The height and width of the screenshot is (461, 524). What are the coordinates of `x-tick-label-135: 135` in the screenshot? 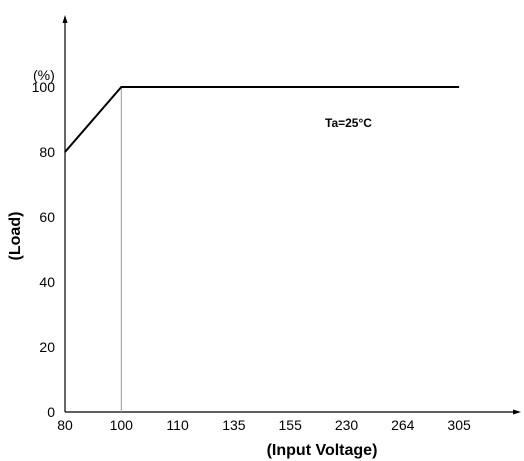 It's located at (234, 425).